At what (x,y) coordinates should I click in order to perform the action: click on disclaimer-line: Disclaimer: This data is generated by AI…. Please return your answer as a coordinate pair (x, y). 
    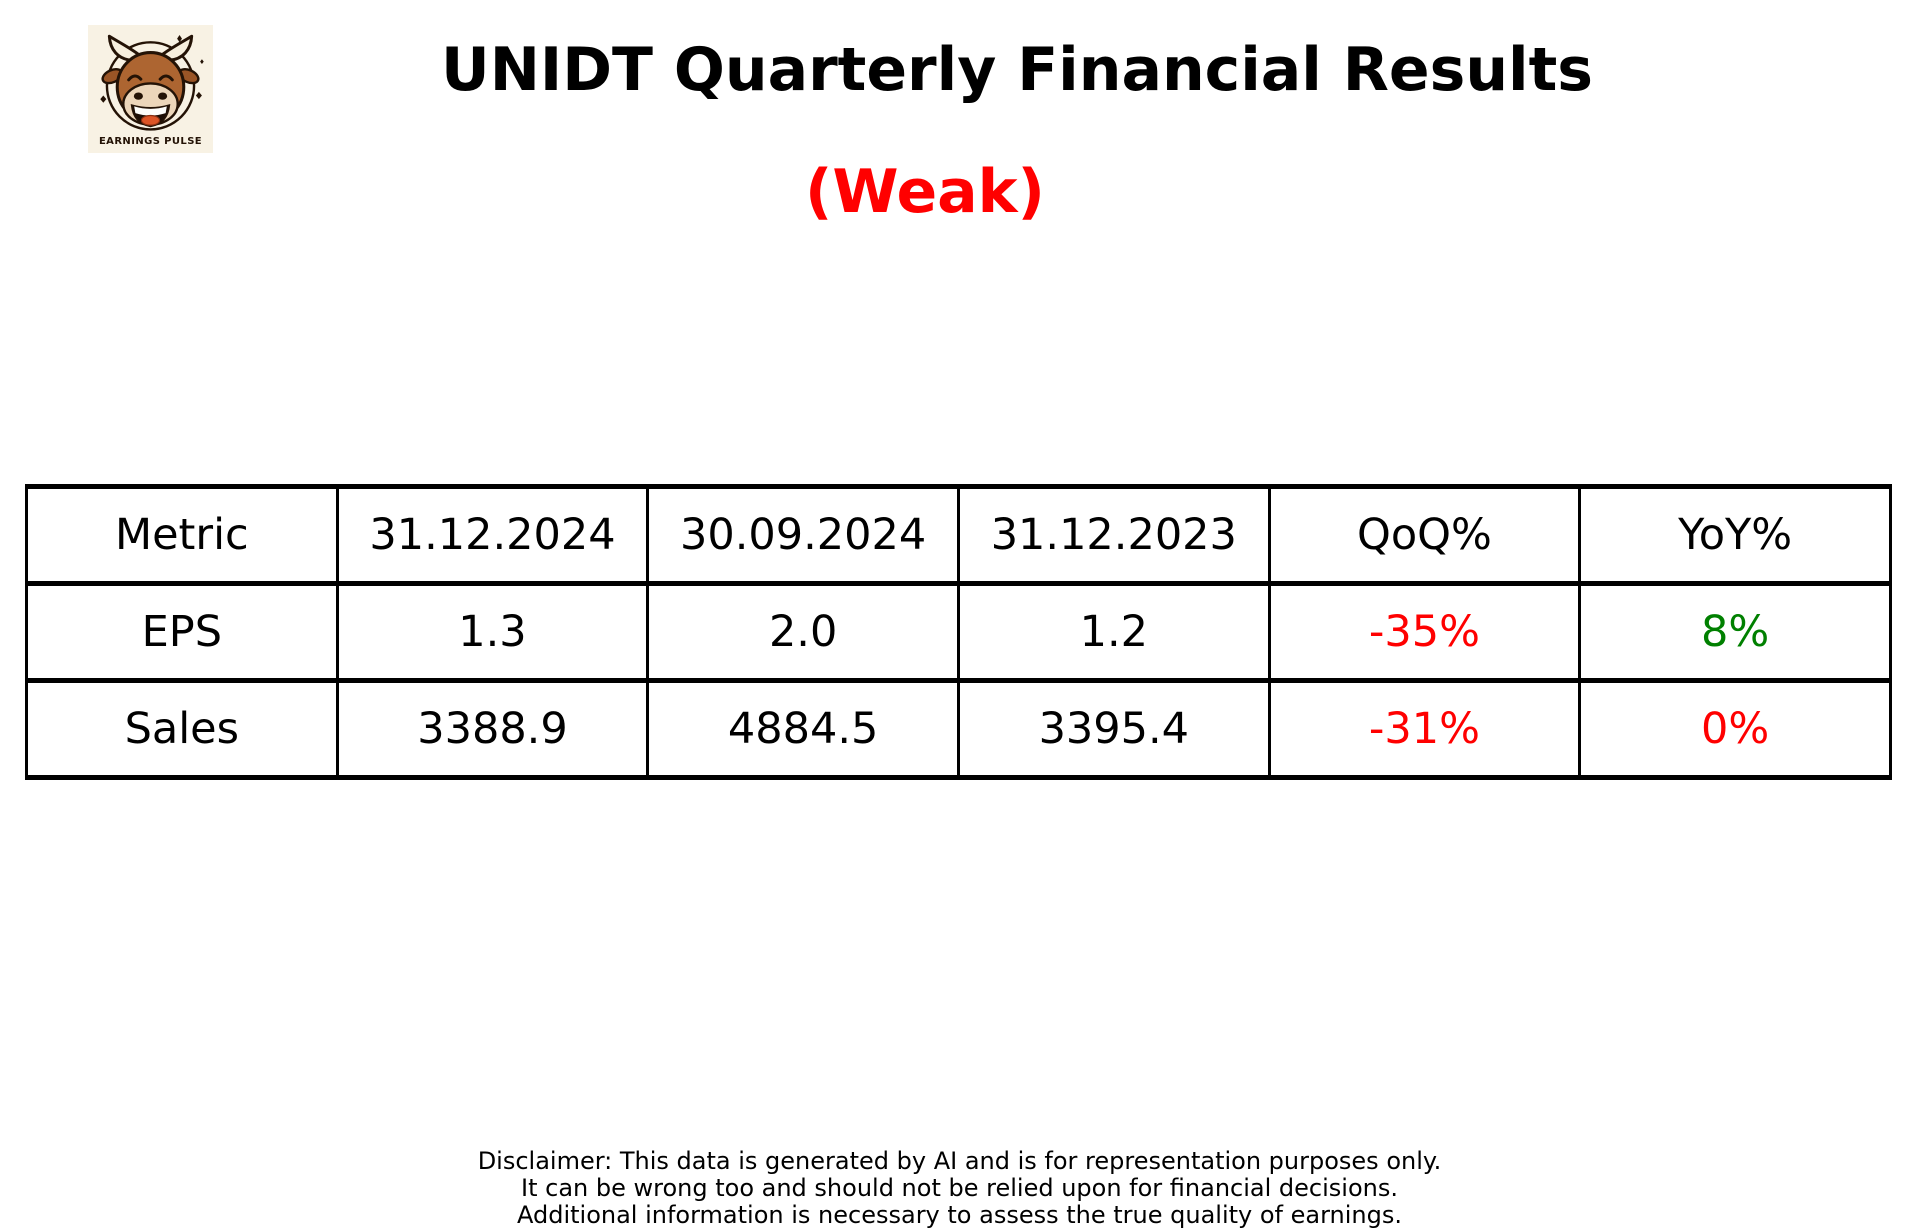
    Looking at the image, I should click on (959, 1161).